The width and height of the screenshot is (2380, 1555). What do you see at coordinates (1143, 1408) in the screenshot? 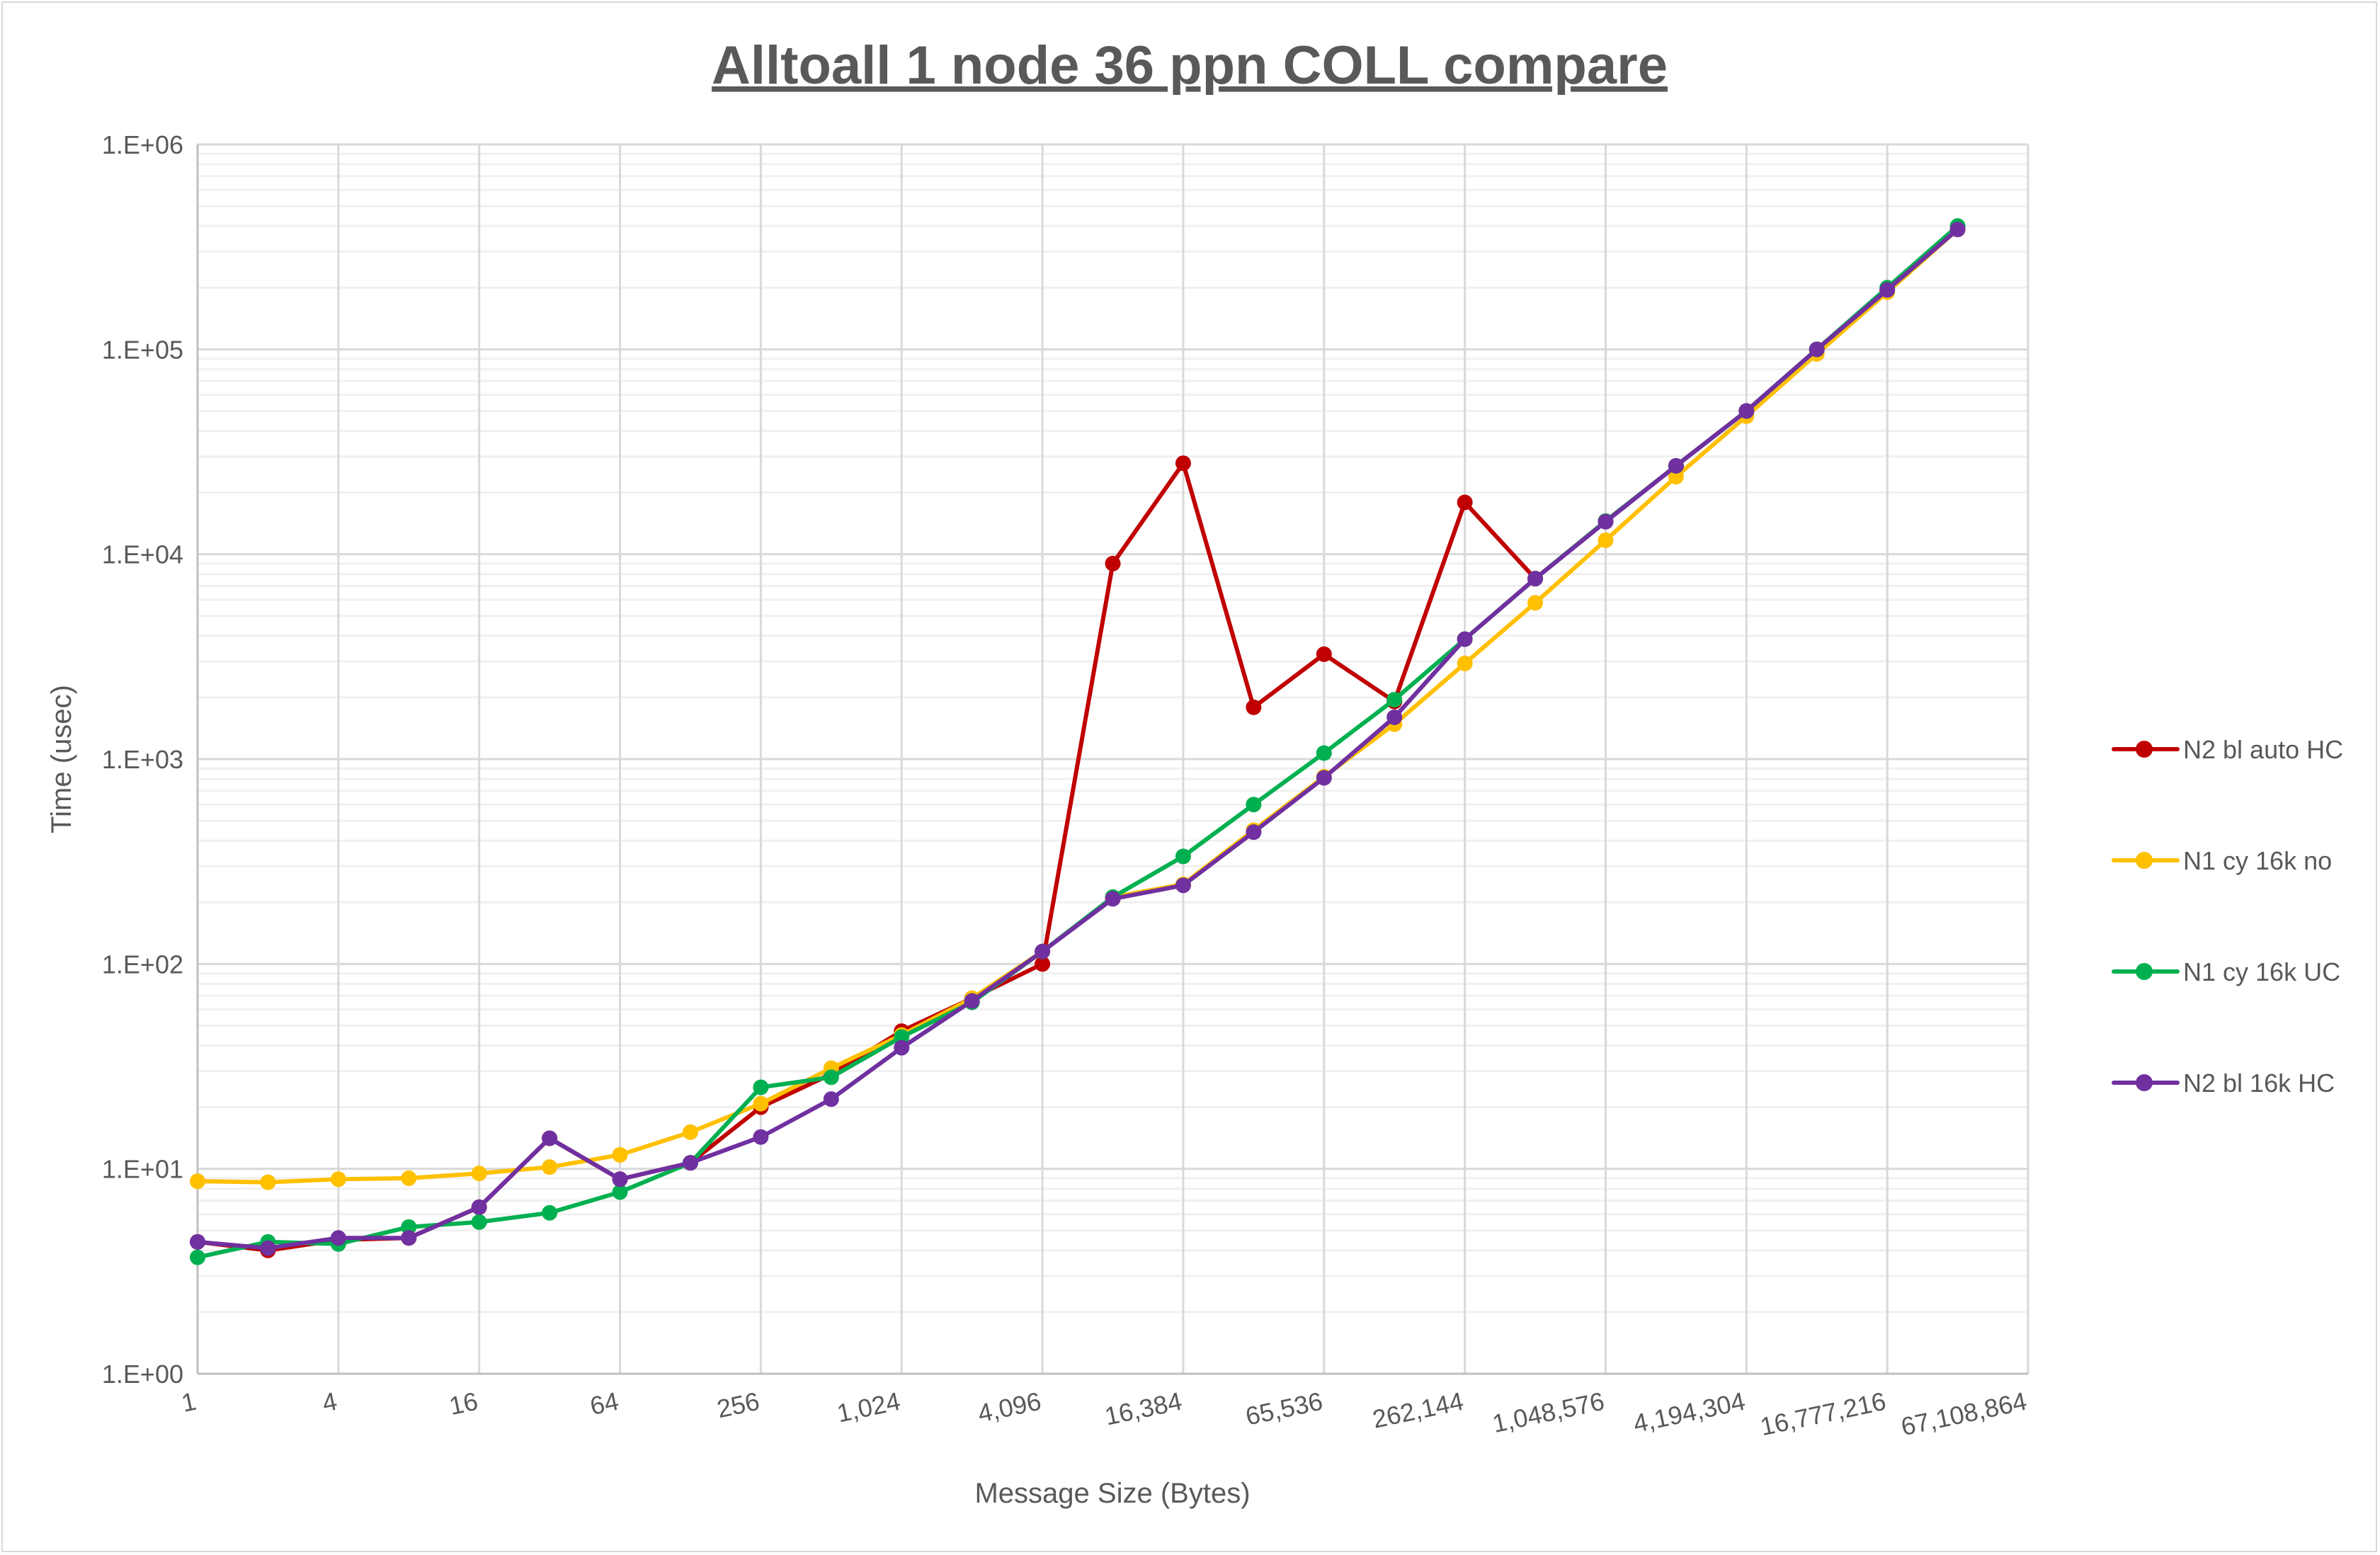
I see `x-tick-label: 16,384` at bounding box center [1143, 1408].